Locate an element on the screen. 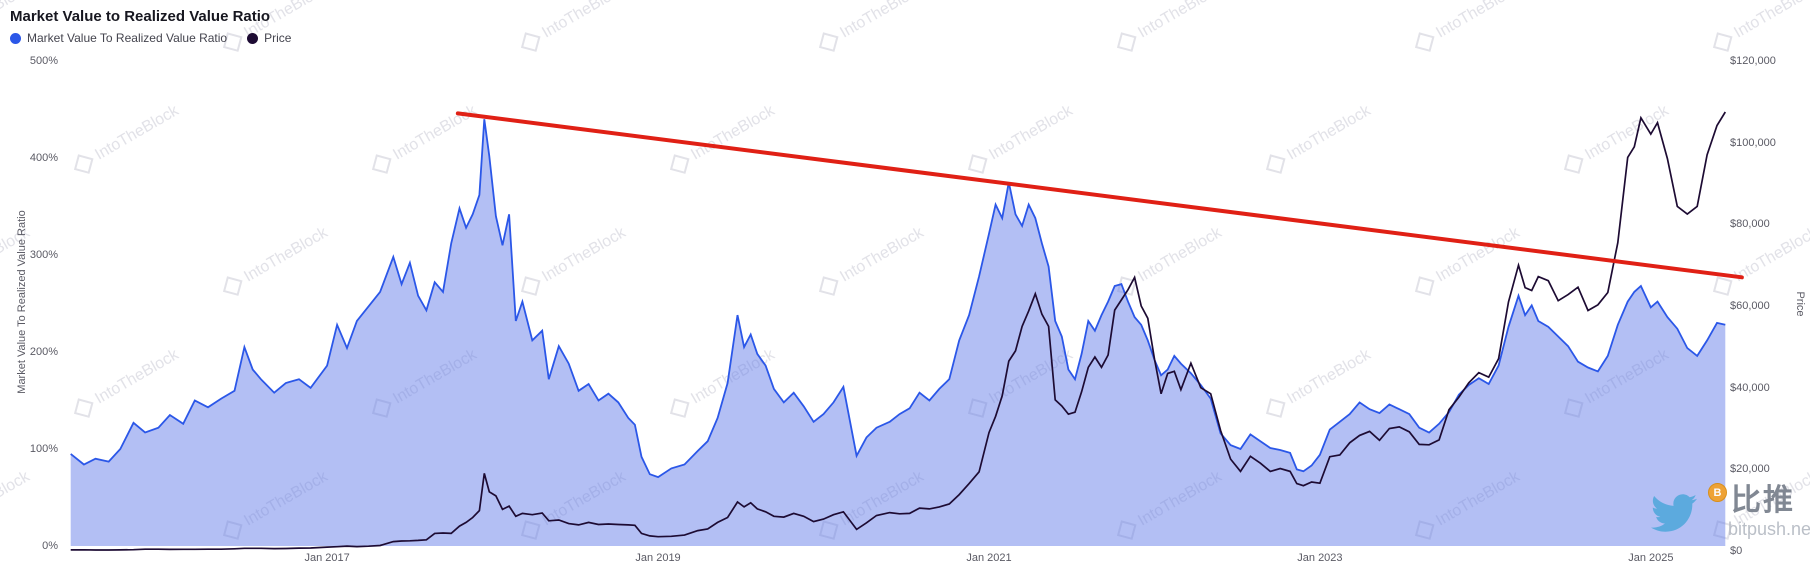 Image resolution: width=1810 pixels, height=582 pixels. y-right-tick-label: $120,000 is located at coordinates (1753, 61).